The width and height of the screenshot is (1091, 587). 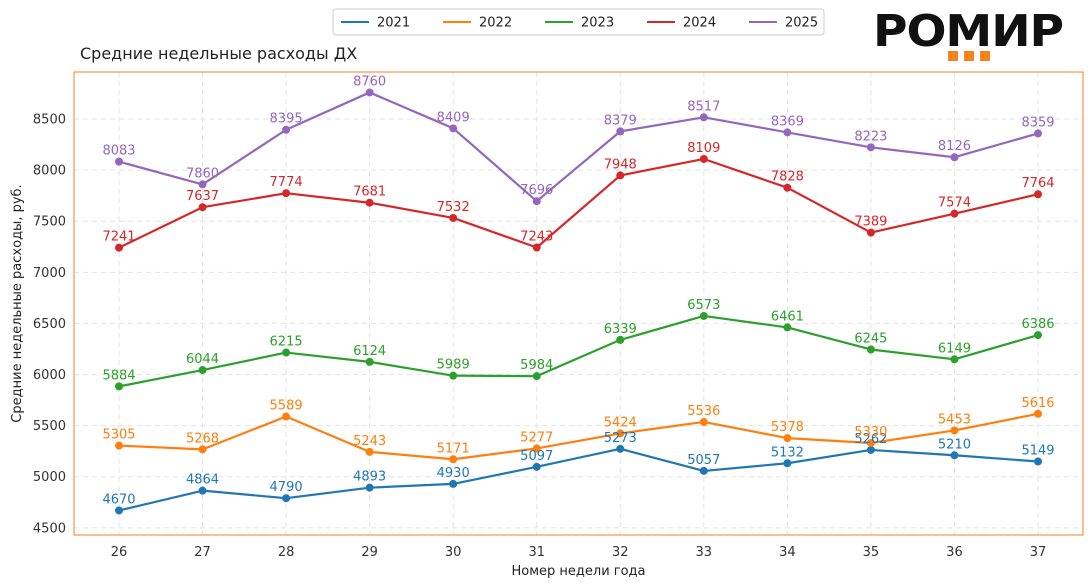 What do you see at coordinates (369, 441) in the screenshot?
I see `data-label-2022: 5243` at bounding box center [369, 441].